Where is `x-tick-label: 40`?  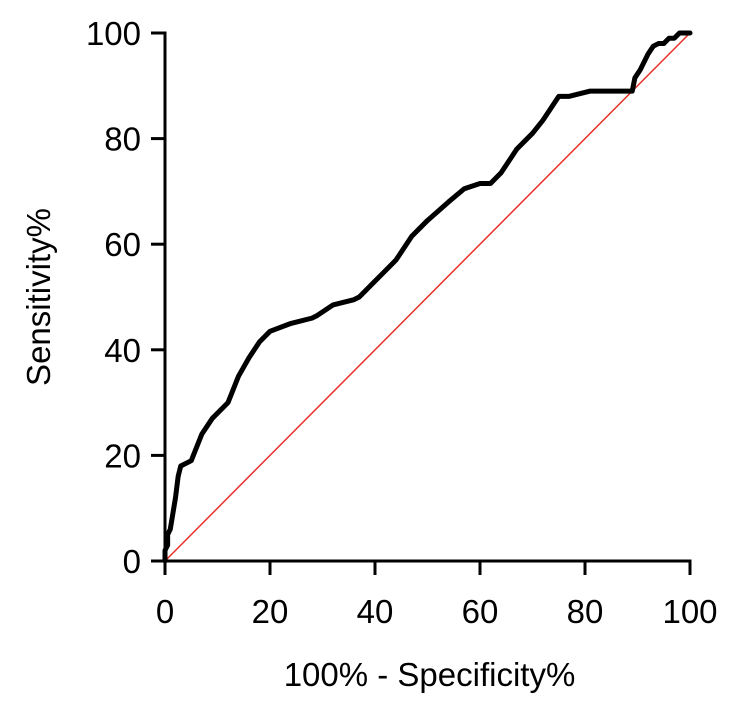
x-tick-label: 40 is located at coordinates (375, 611).